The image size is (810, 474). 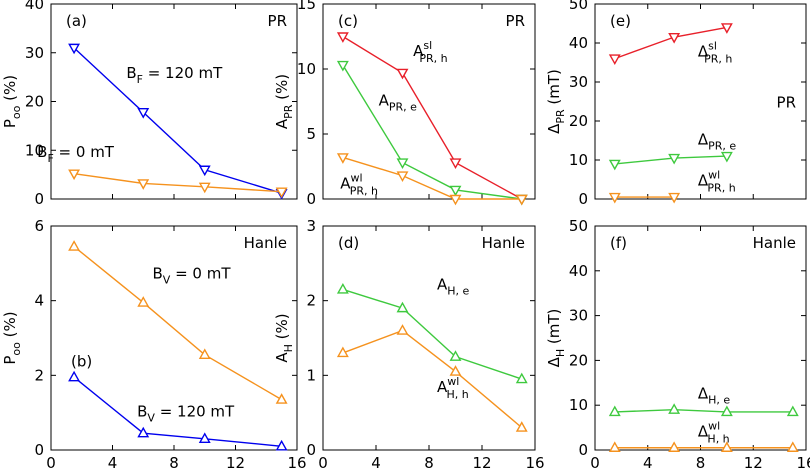 What do you see at coordinates (76, 21) in the screenshot?
I see `panel-label: (a)` at bounding box center [76, 21].